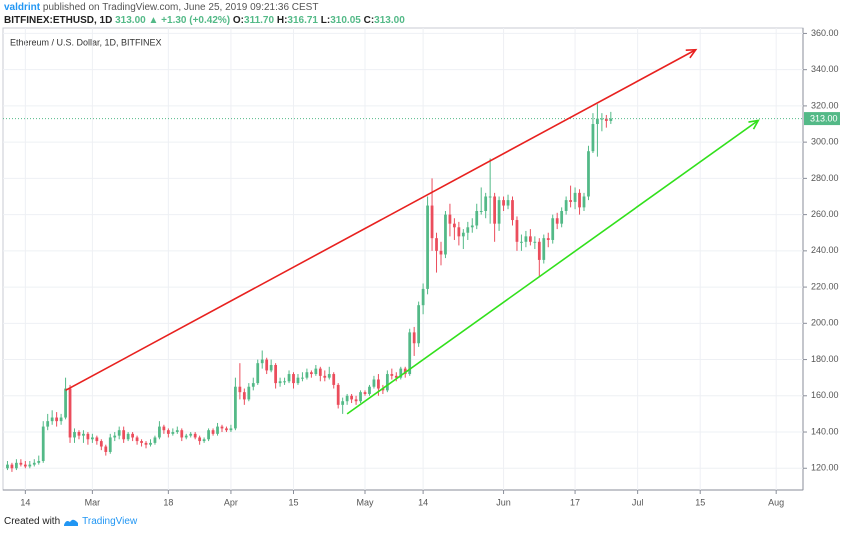 The image size is (850, 536). What do you see at coordinates (86, 42) in the screenshot?
I see `chart-title: Ethereum / U.S. Dollar, 1D, BITFINEX` at bounding box center [86, 42].